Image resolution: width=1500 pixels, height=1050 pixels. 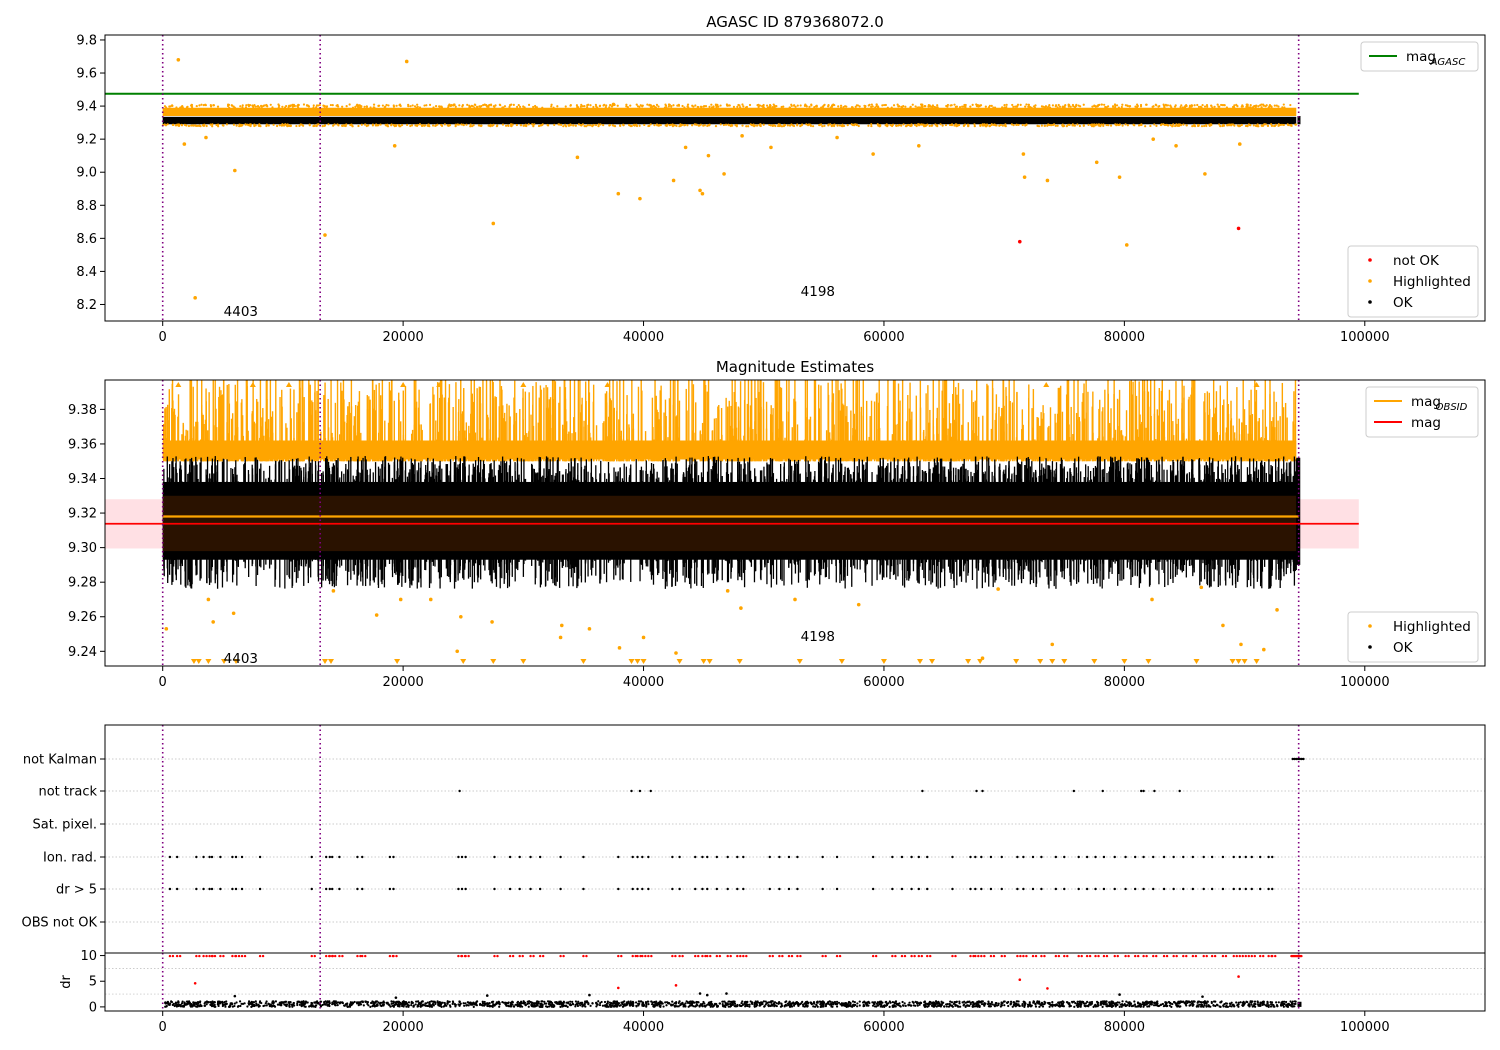 I want to click on legend-label: not OK, so click(x=1416, y=261).